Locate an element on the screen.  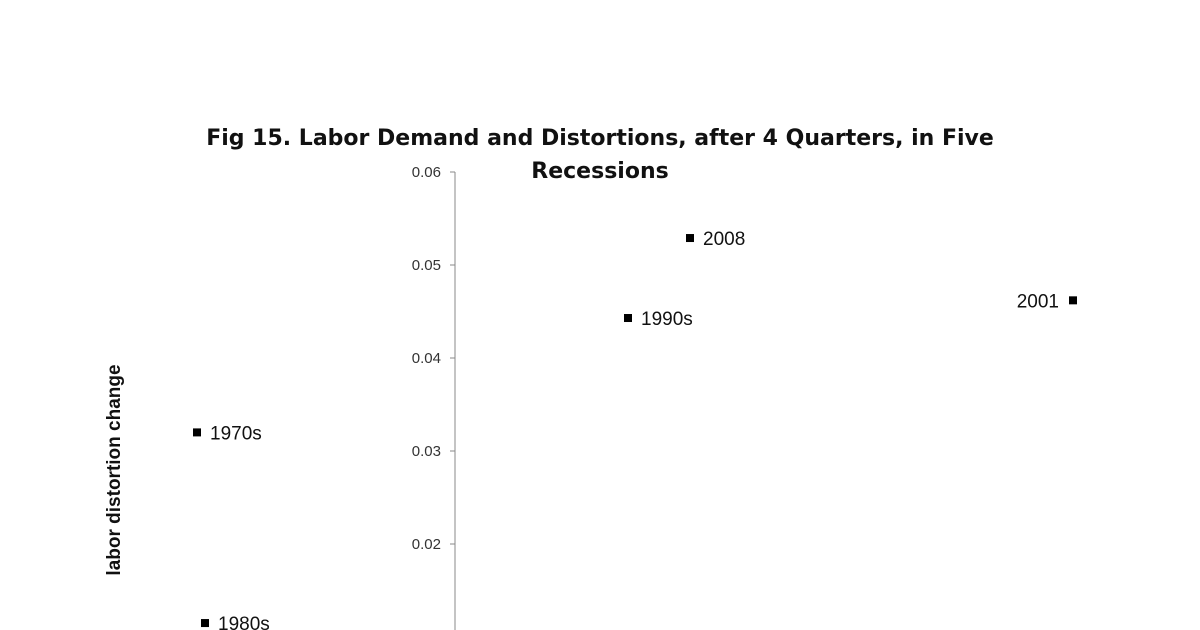
data-point-label: 1980s is located at coordinates (244, 622).